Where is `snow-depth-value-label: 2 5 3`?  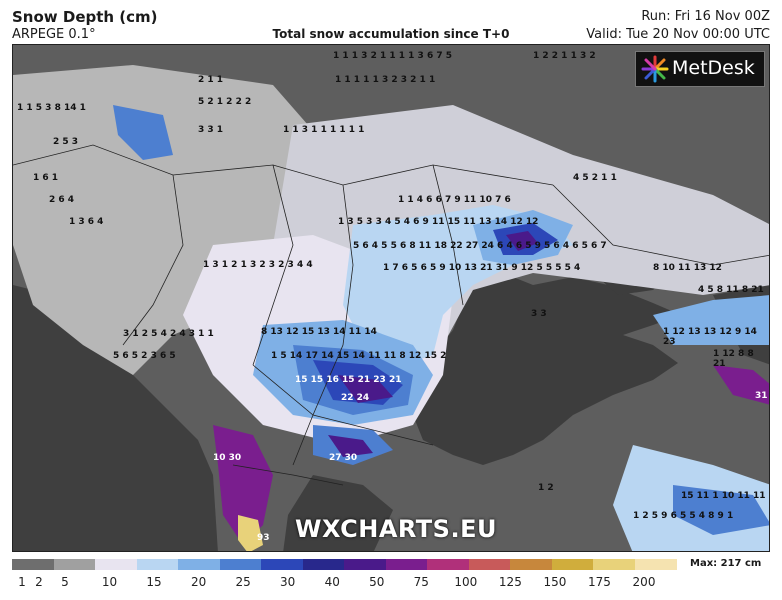
snow-depth-value-label: 2 5 3 is located at coordinates (66, 142).